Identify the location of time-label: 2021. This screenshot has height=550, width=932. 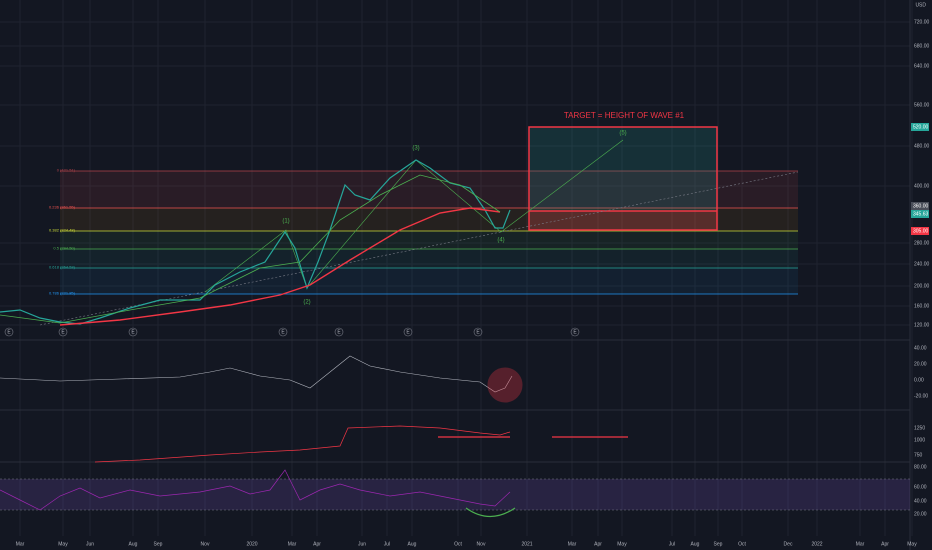
(526, 544).